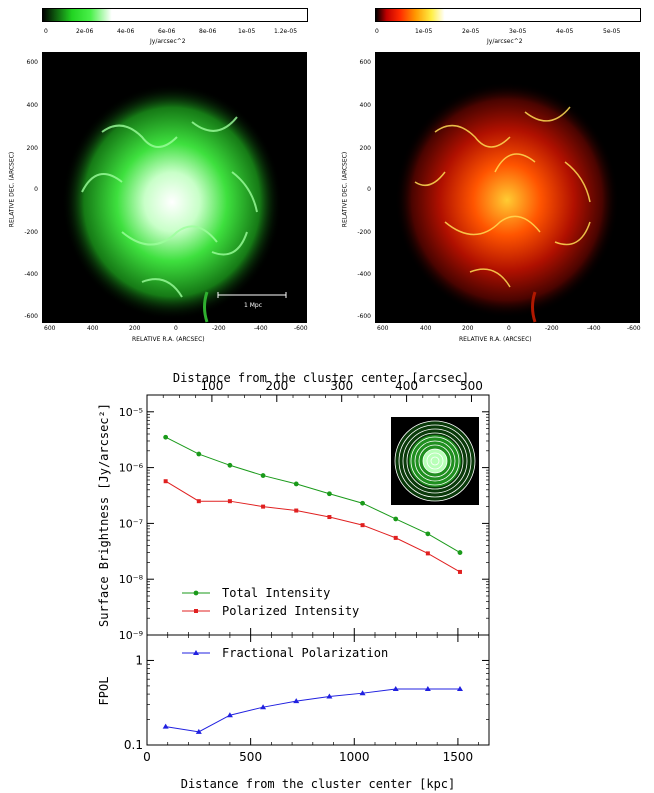 The image size is (654, 793). What do you see at coordinates (301, 328) in the screenshot?
I see `left-x-tick: -600` at bounding box center [301, 328].